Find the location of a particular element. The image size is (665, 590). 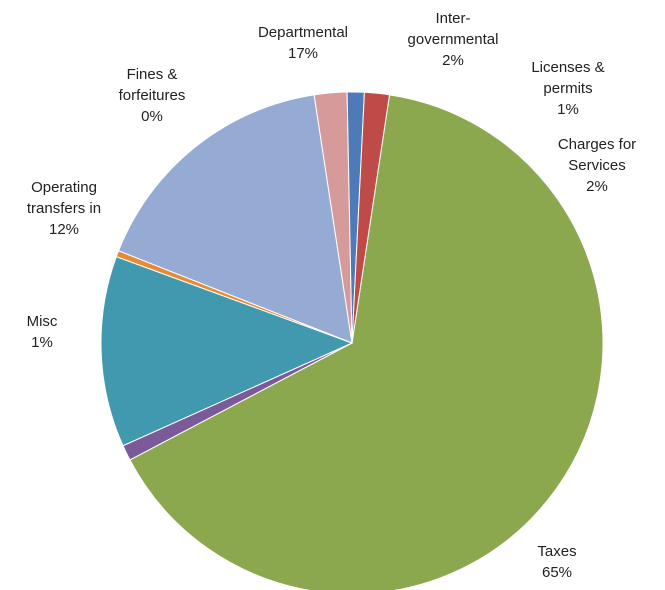

slice-label-fines-forfeitures: Fines & forfeitures 0% is located at coordinates (152, 95).